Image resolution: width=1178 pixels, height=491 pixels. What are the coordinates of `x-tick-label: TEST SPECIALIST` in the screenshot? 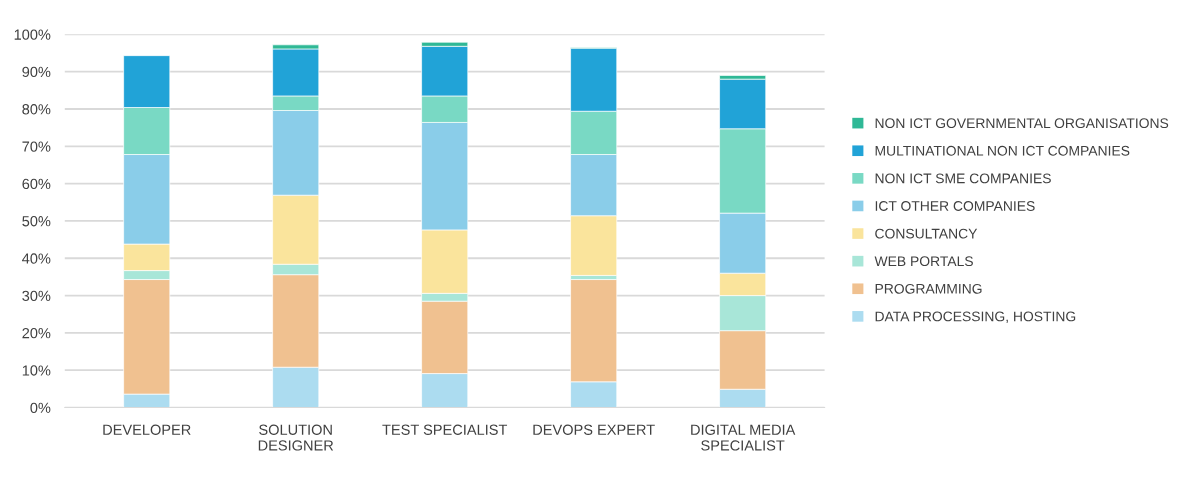 It's located at (445, 429).